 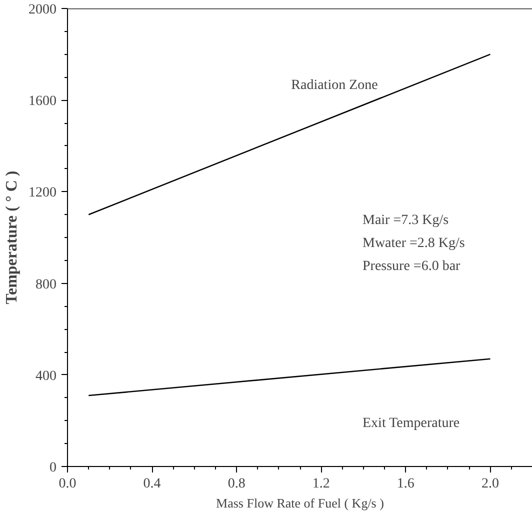 What do you see at coordinates (12, 237) in the screenshot?
I see `y-axis-title: Temperature ( ° C )` at bounding box center [12, 237].